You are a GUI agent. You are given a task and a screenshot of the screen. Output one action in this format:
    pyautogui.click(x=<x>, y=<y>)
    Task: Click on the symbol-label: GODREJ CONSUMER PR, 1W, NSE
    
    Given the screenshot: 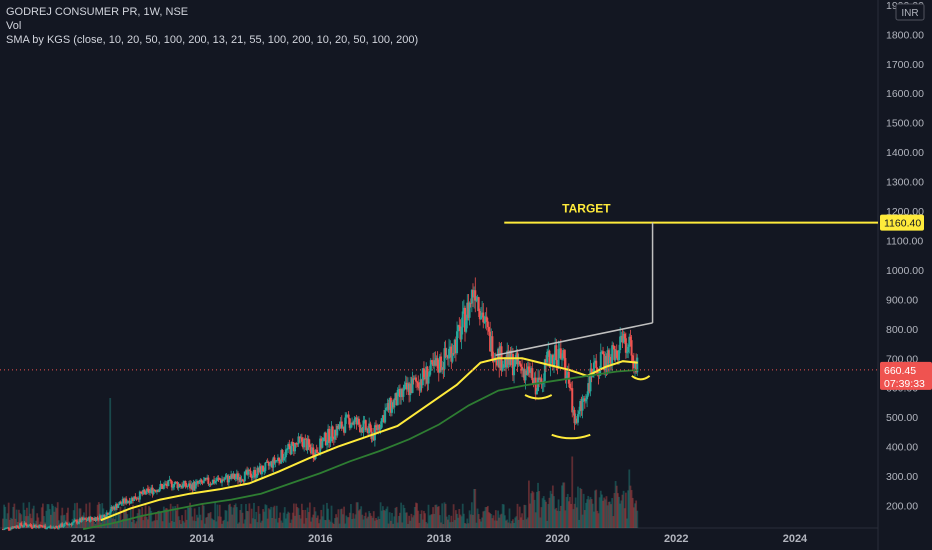 What is the action you would take?
    pyautogui.click(x=97, y=12)
    